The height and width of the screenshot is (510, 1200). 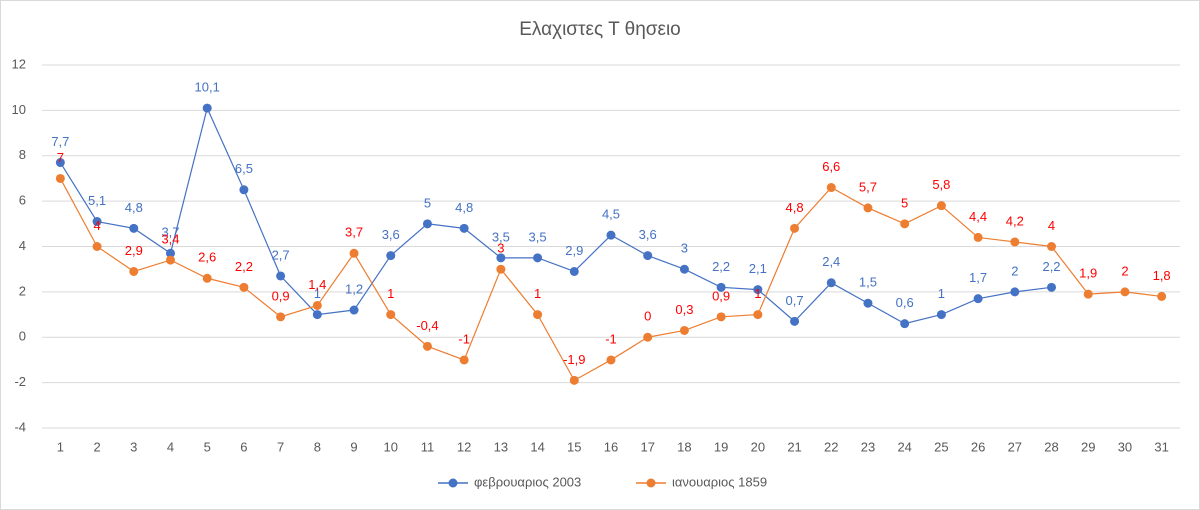 I want to click on data-label: 7, so click(x=60, y=157).